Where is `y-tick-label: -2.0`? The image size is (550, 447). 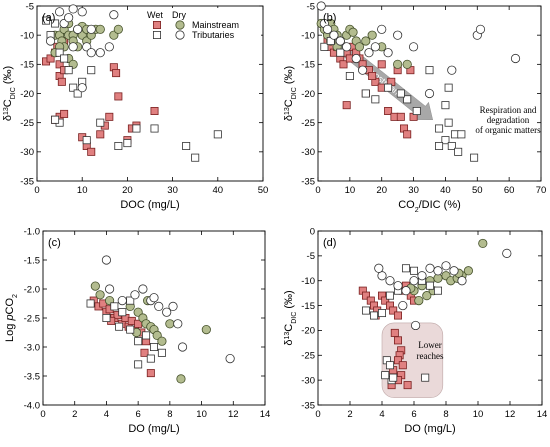 y-tick-label: -2.0 is located at coordinates (32, 289).